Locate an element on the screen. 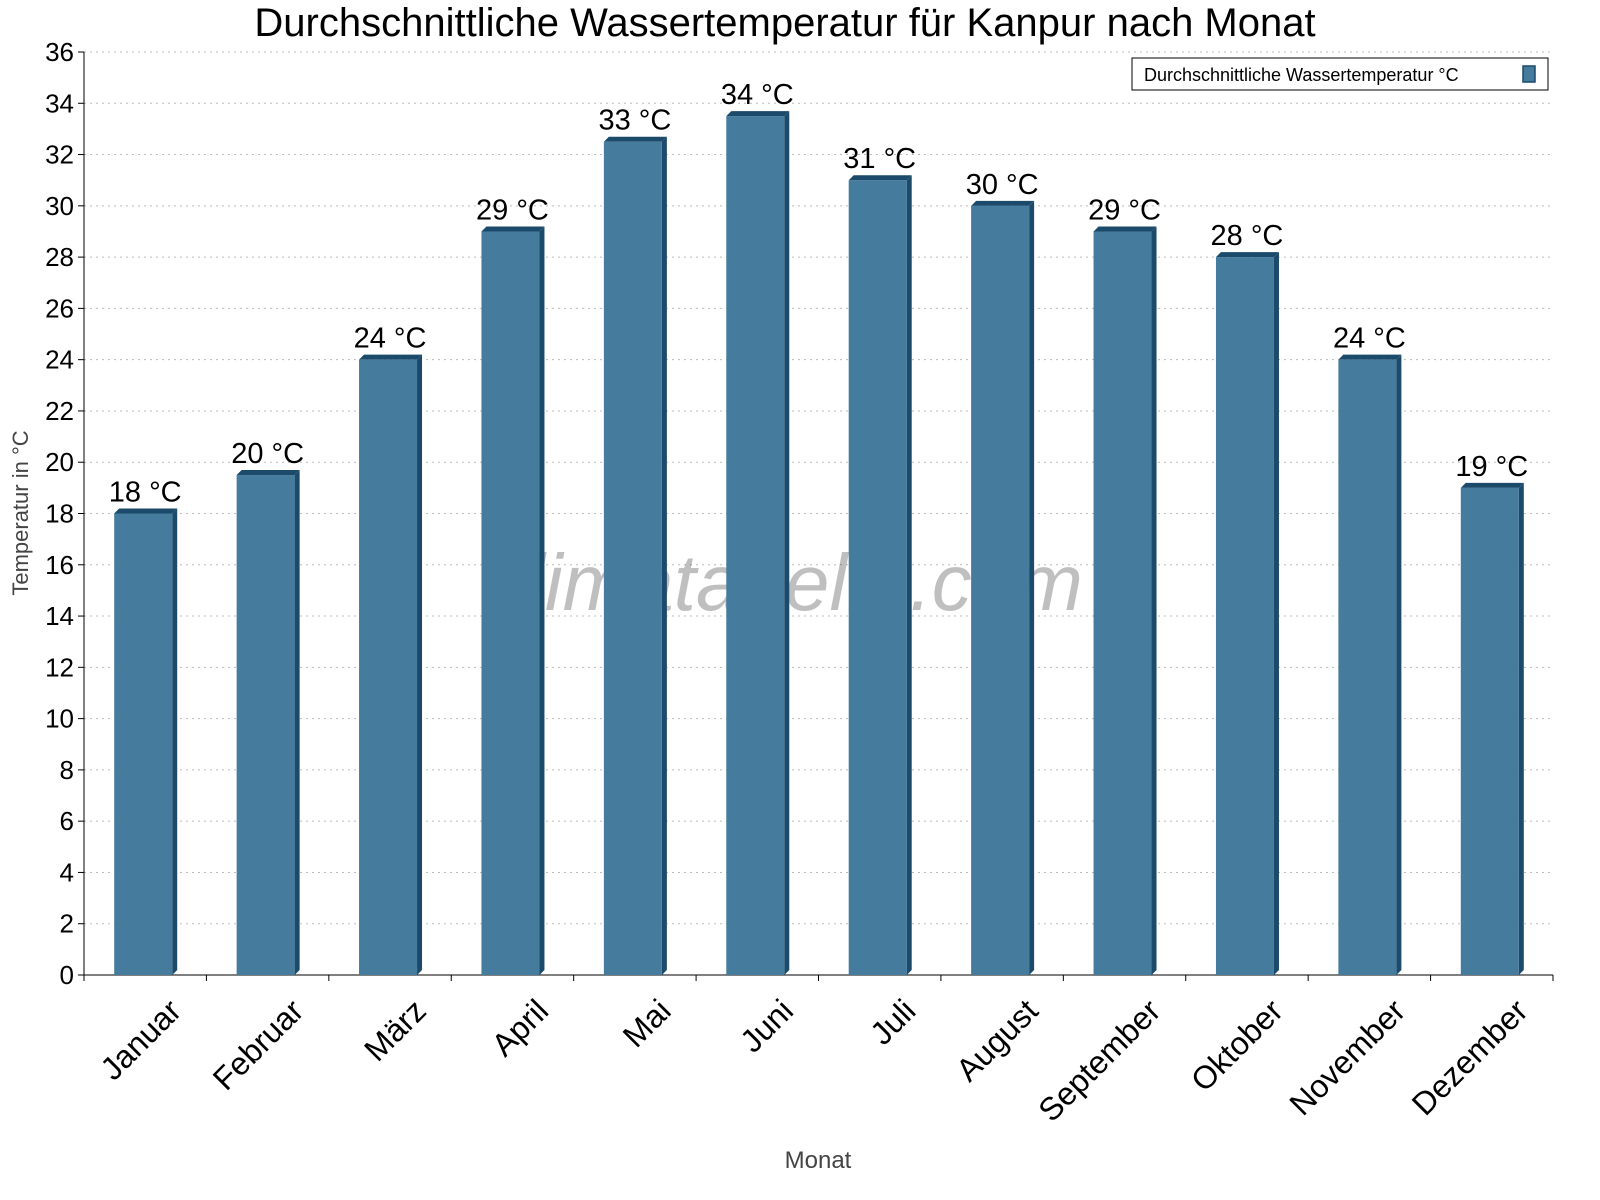 The height and width of the screenshot is (1200, 1600). y-tick-label: 30 is located at coordinates (59, 206).